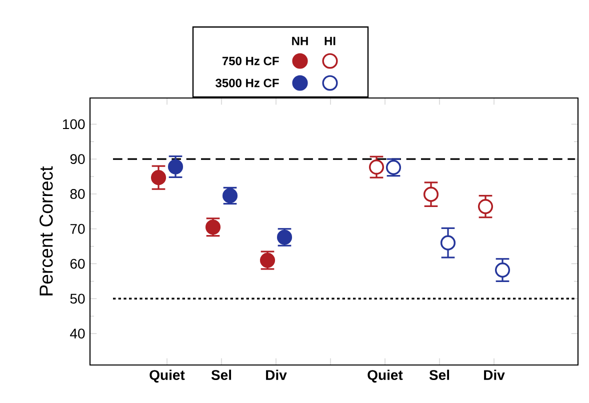 This screenshot has height=403, width=589. I want to click on y-tick-label: 100, so click(74, 124).